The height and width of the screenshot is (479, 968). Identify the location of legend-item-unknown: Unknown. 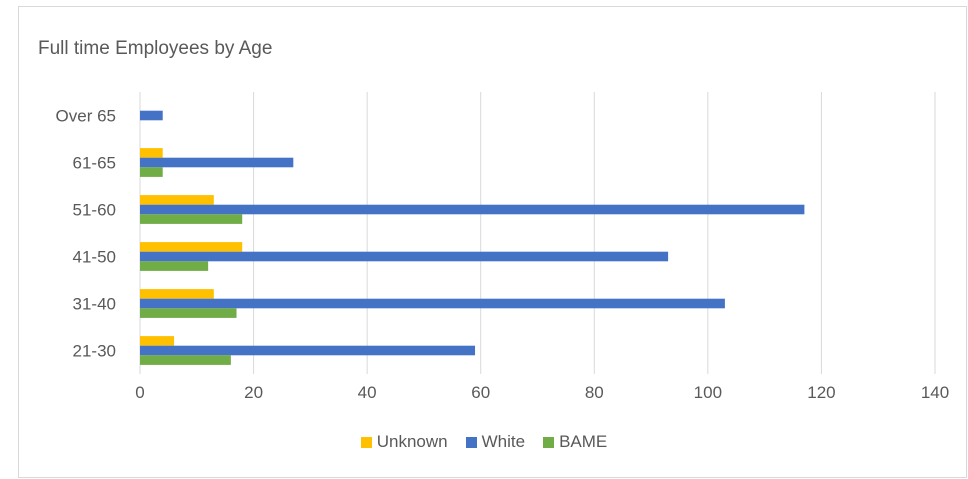
(404, 442).